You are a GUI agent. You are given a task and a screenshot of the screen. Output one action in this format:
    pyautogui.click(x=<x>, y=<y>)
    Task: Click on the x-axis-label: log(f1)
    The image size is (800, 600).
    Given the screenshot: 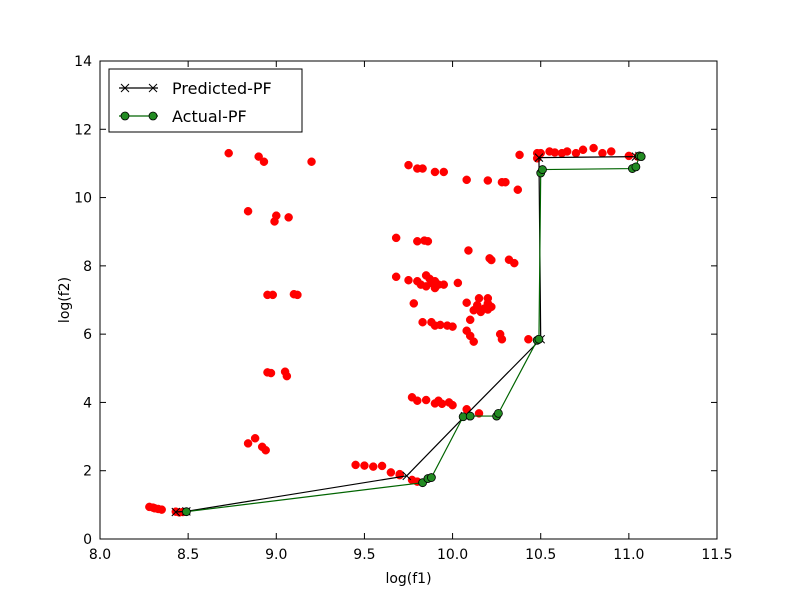 What is the action you would take?
    pyautogui.click(x=408, y=579)
    